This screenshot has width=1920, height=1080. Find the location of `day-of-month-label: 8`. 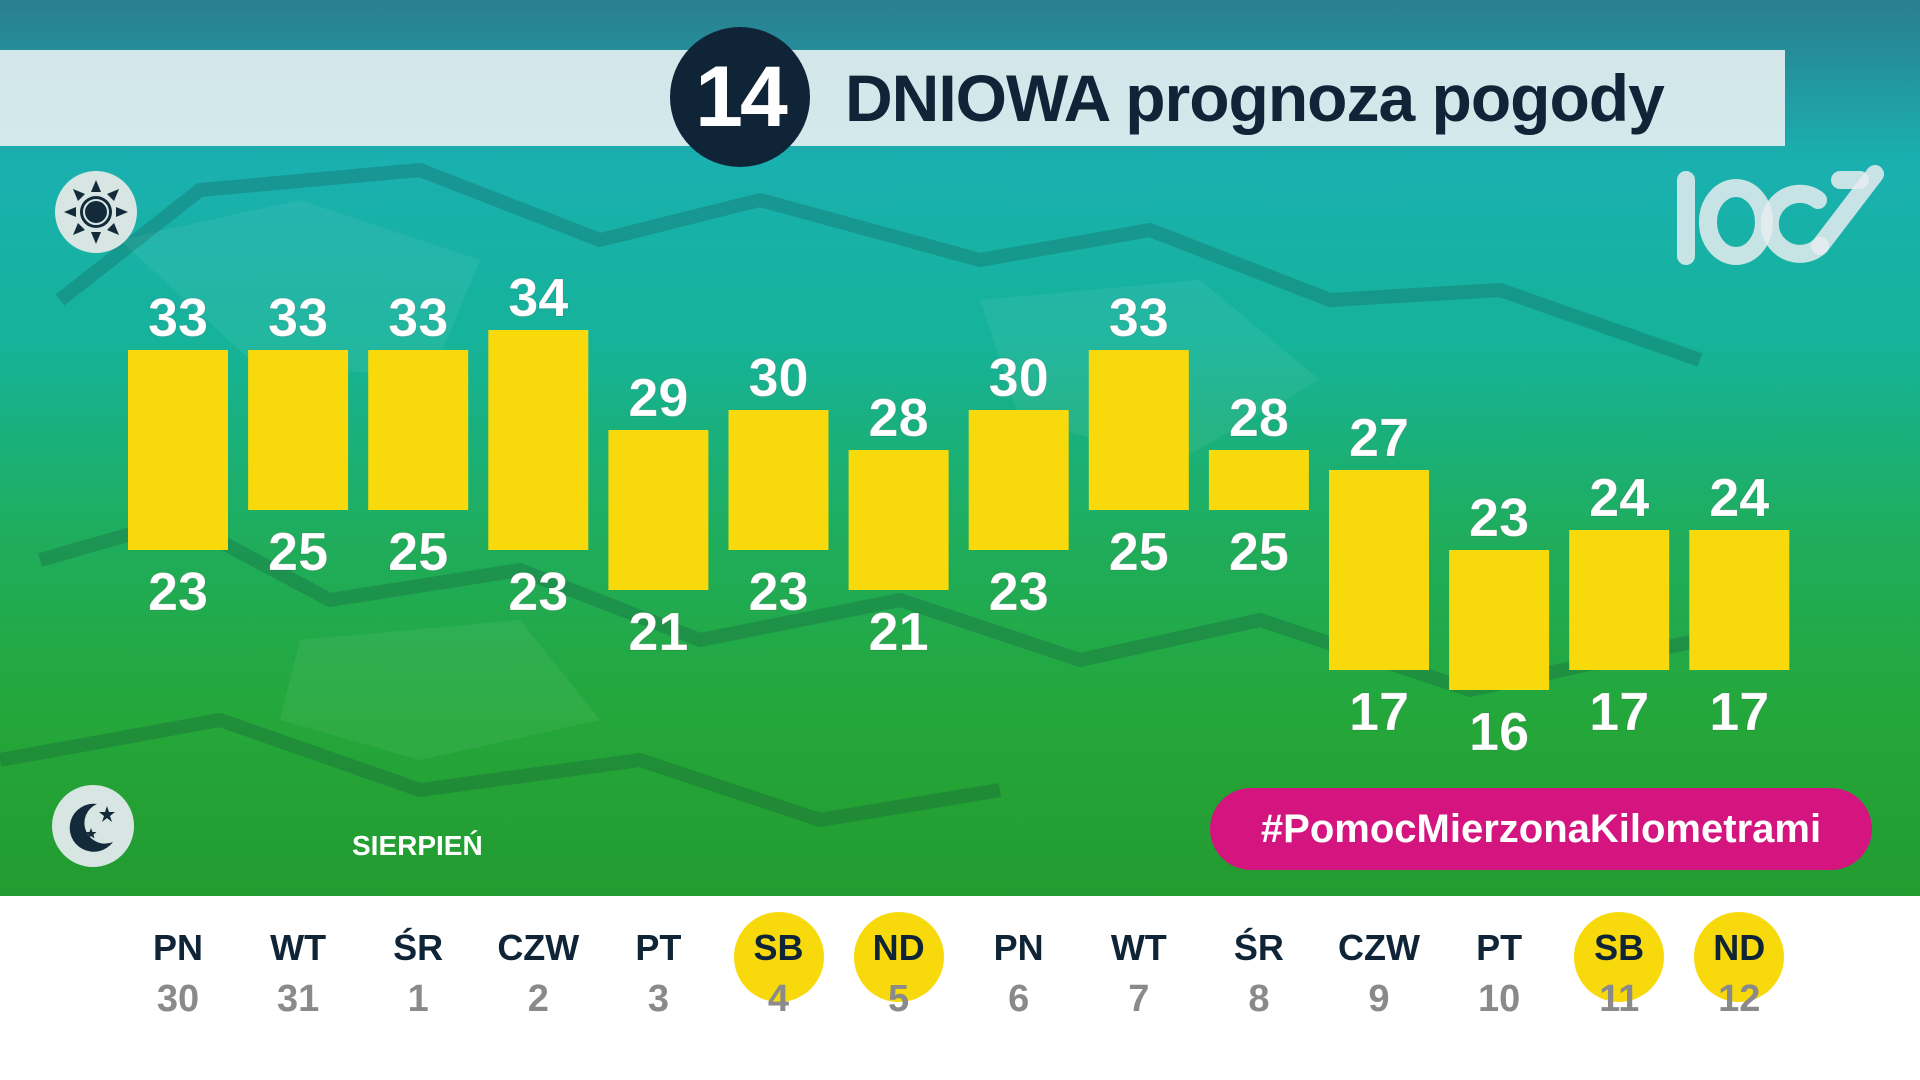

day-of-month-label: 8 is located at coordinates (1259, 999).